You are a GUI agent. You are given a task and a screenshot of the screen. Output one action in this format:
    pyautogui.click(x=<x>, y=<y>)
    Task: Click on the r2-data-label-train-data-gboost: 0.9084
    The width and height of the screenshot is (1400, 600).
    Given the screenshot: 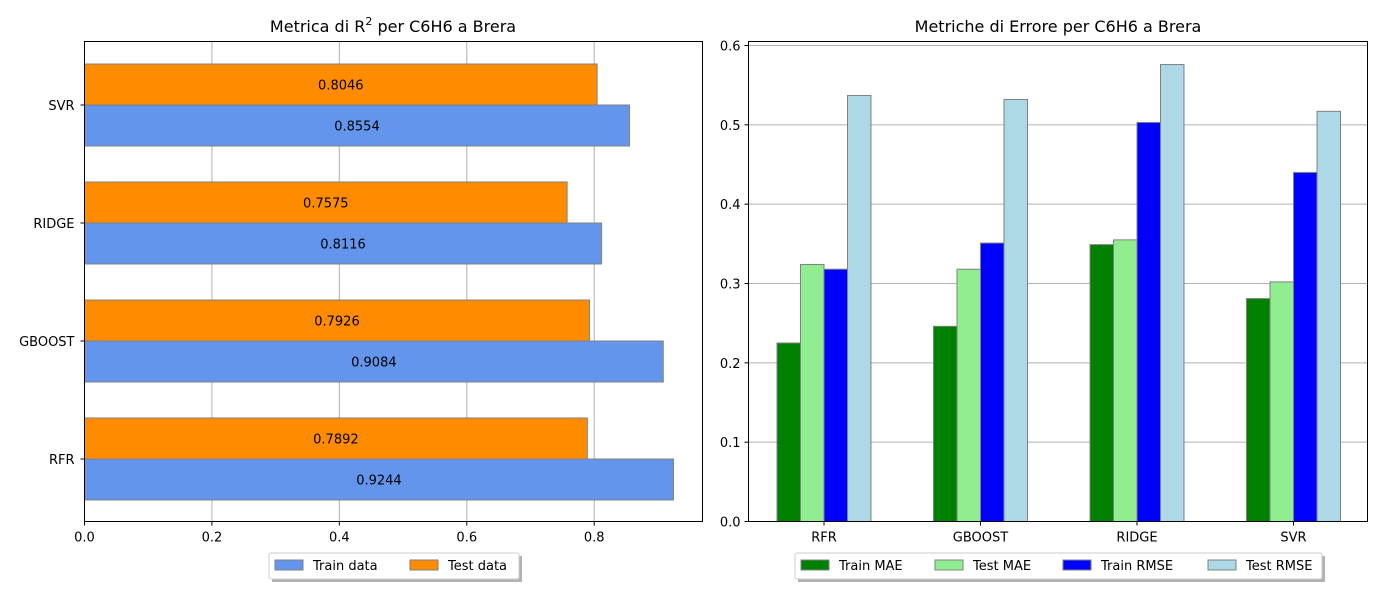 What is the action you would take?
    pyautogui.click(x=374, y=363)
    